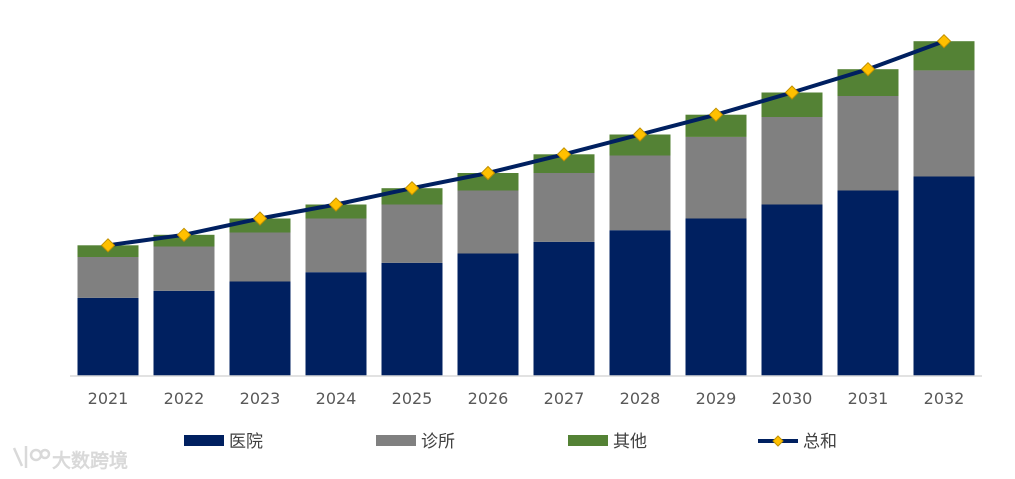 This screenshot has width=1015, height=479. What do you see at coordinates (488, 314) in the screenshot?
I see `bar-医院-2026` at bounding box center [488, 314].